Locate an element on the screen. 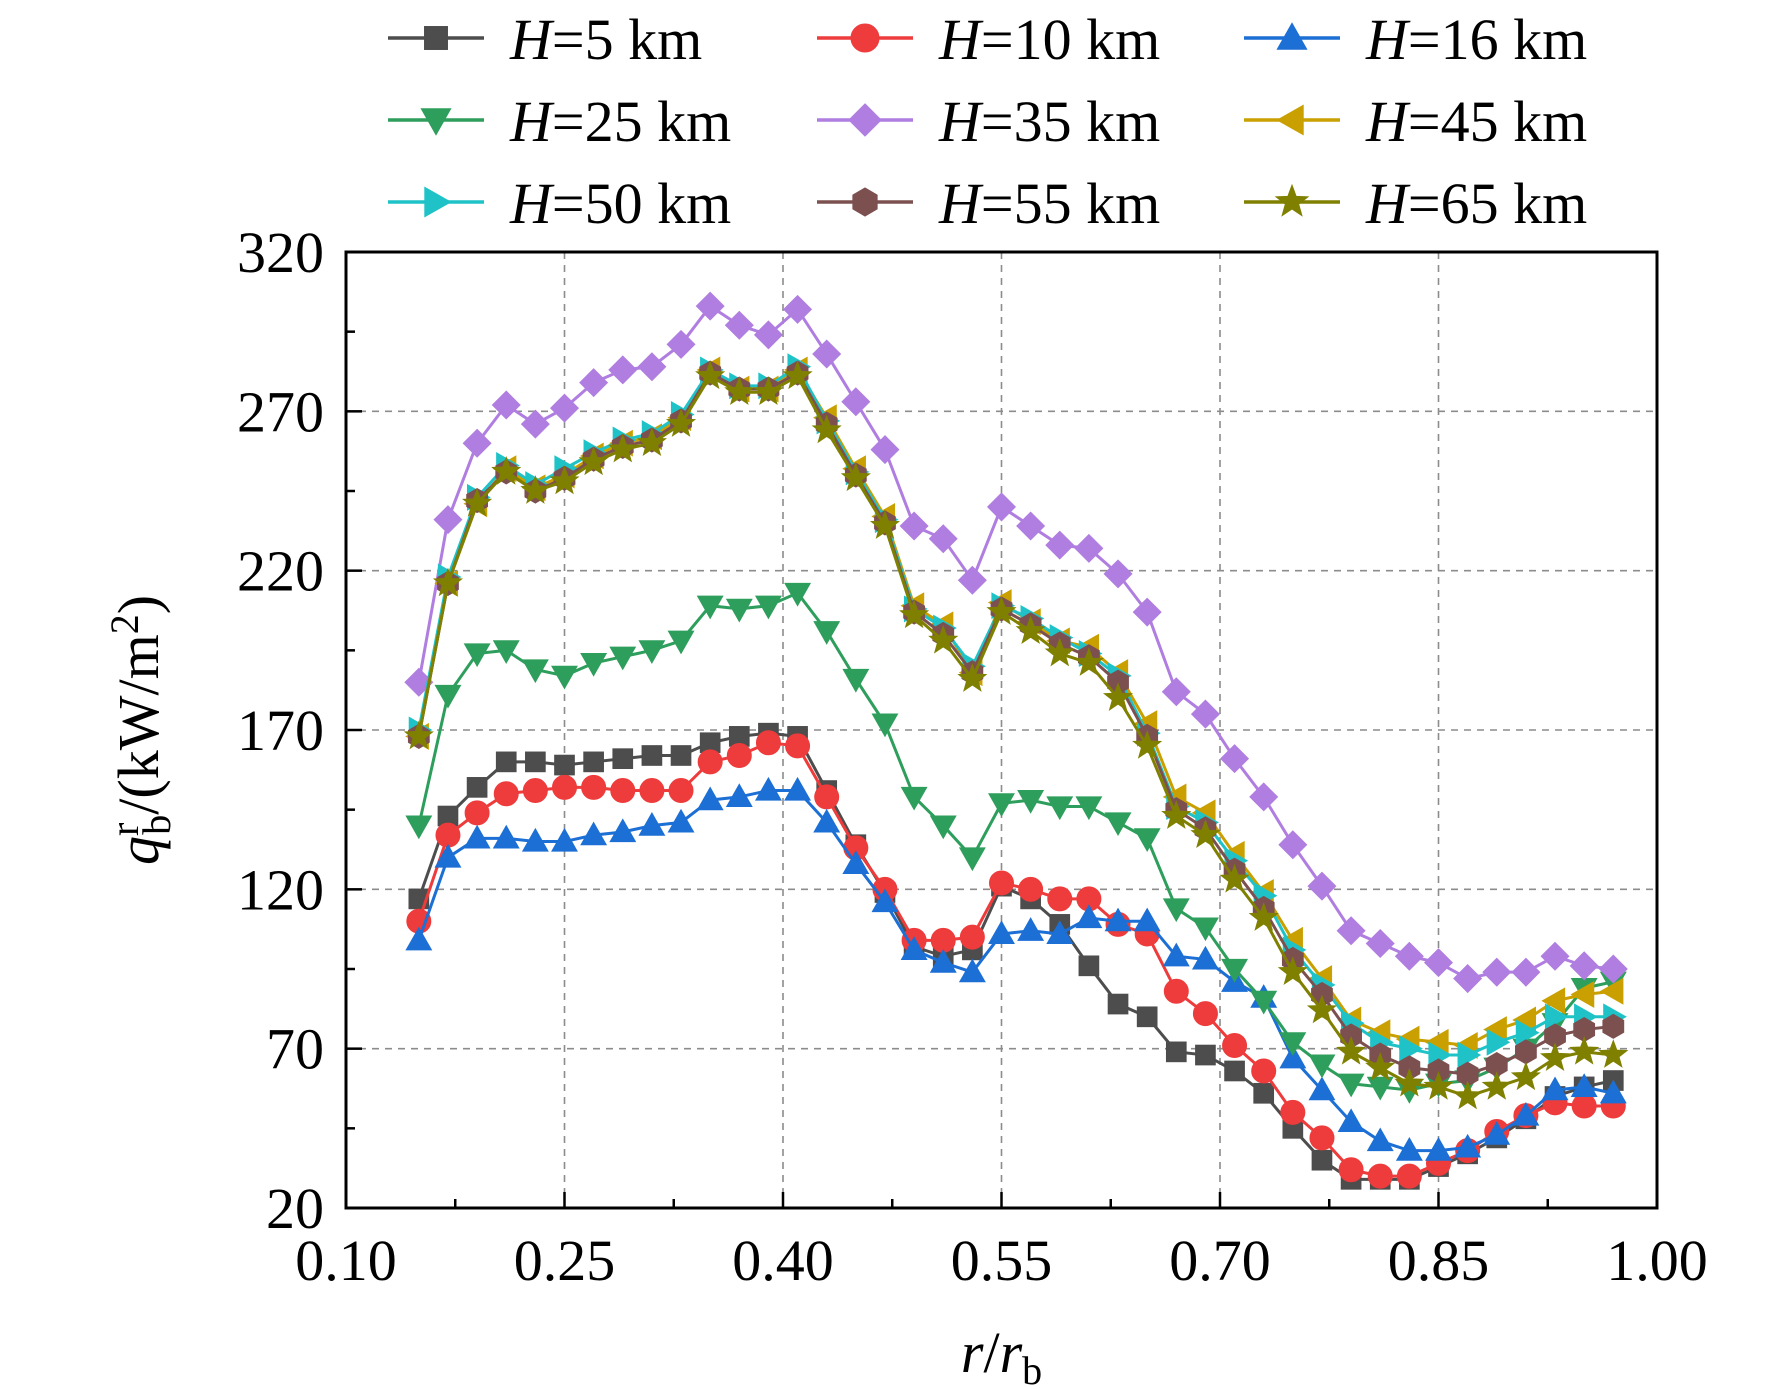 The image size is (1772, 1389). legend-item-5: H=35 km is located at coordinates (988, 121).